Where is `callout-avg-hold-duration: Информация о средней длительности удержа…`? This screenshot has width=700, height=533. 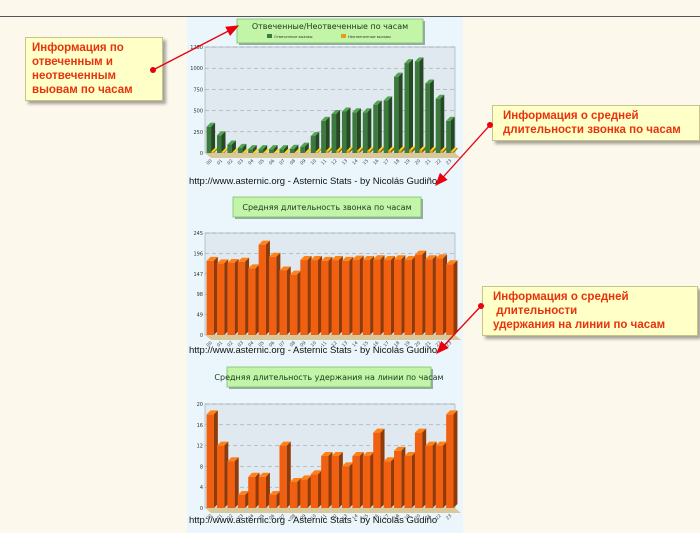
callout-avg-hold-duration: Информация о средней длительности удержа… is located at coordinates (590, 311).